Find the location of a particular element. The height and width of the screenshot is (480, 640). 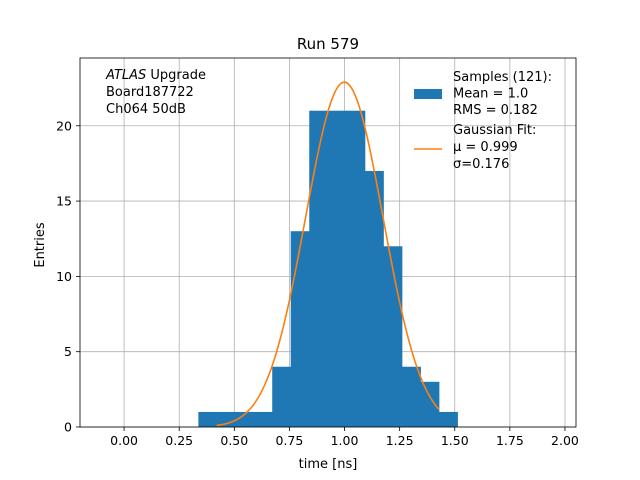

x-tick-label: 0.75 is located at coordinates (290, 440).